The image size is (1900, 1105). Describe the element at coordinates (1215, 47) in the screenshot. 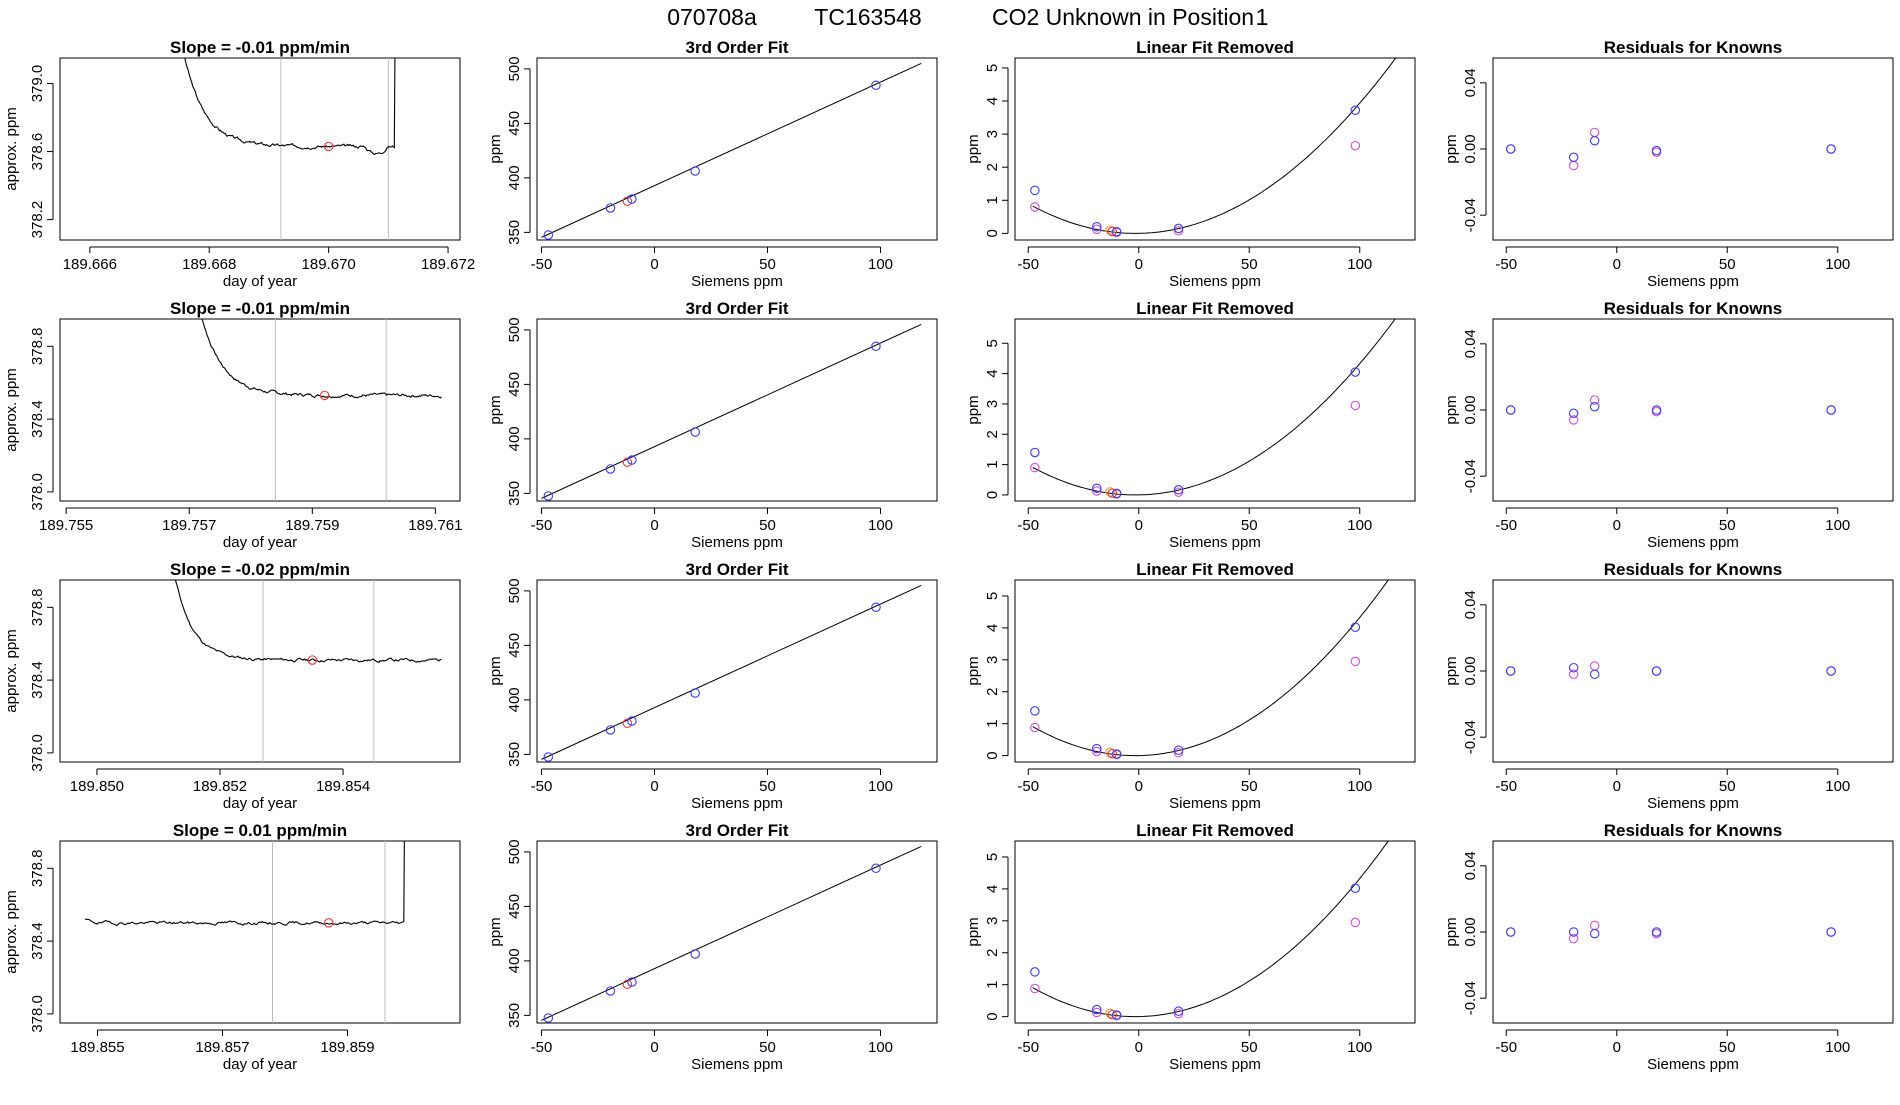

I see `panel-title: Linear Fit Removed` at that location.